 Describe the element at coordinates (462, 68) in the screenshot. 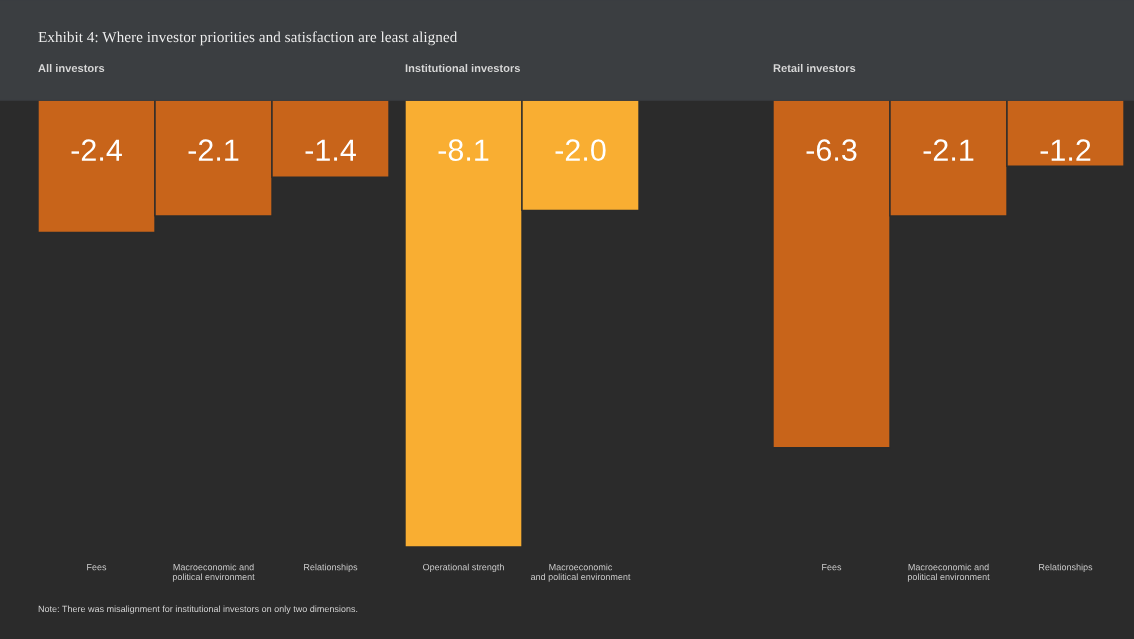

I see `chart-subtitle: Institutional investors` at that location.